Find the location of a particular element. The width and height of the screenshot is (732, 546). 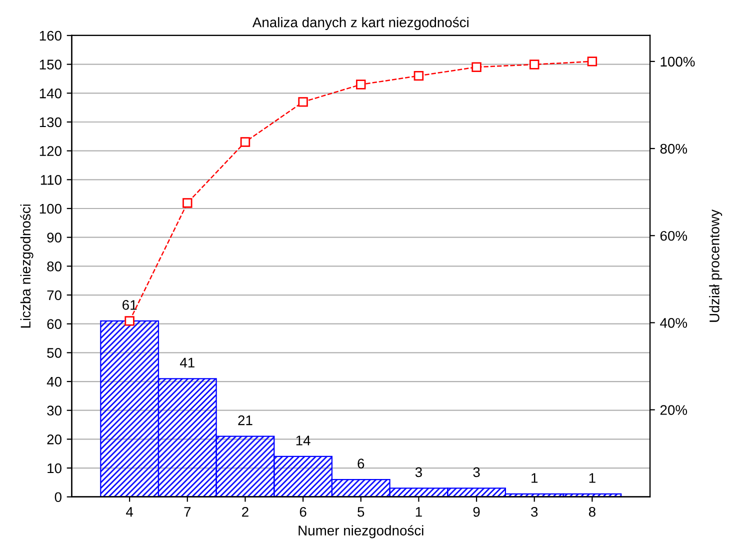

y-axis-title: Liczba niezgodności is located at coordinates (27, 266).